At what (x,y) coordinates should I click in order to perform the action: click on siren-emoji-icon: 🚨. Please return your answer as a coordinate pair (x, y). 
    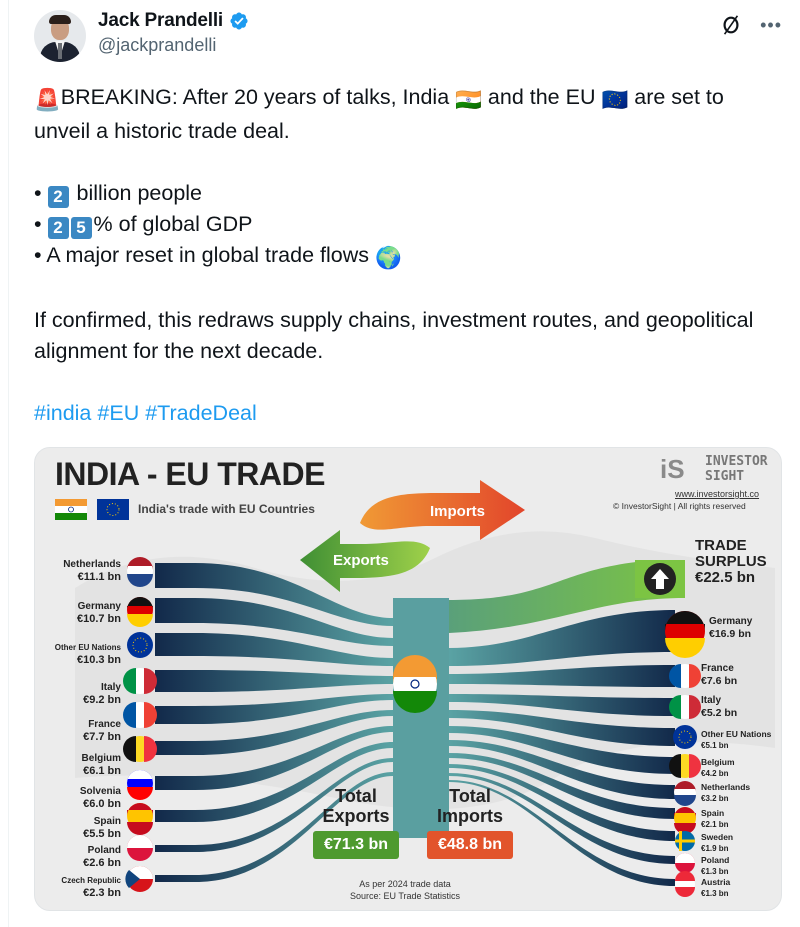
    Looking at the image, I should click on (47, 100).